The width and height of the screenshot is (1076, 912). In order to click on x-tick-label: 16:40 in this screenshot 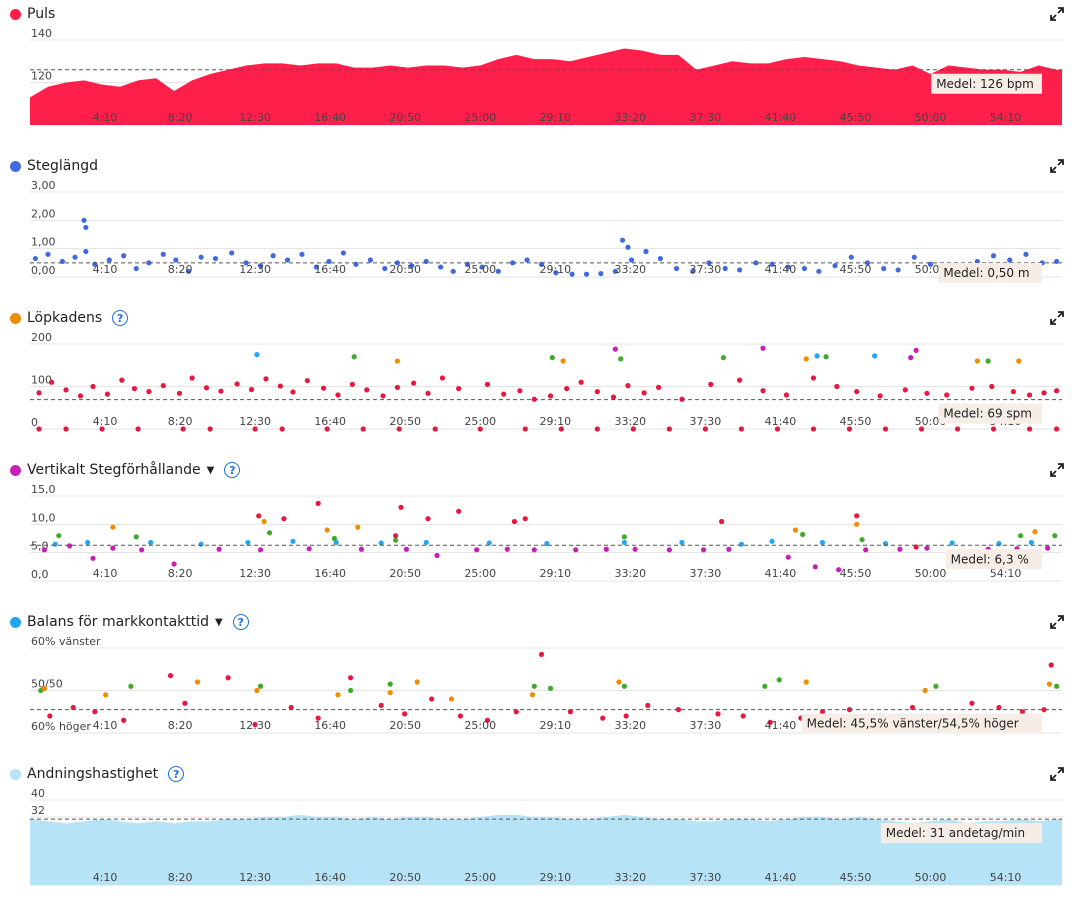, I will do `click(330, 269)`.